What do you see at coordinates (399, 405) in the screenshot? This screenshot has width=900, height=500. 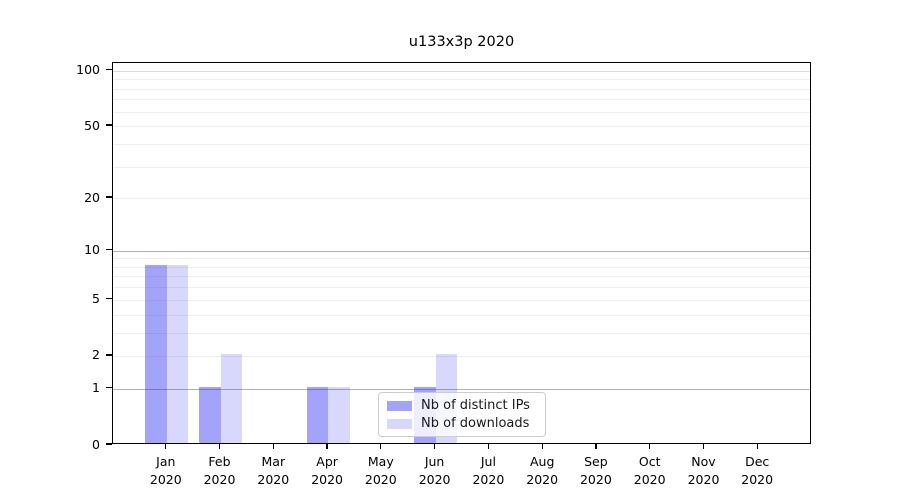 I see `legend-swatch-distinct-ips` at bounding box center [399, 405].